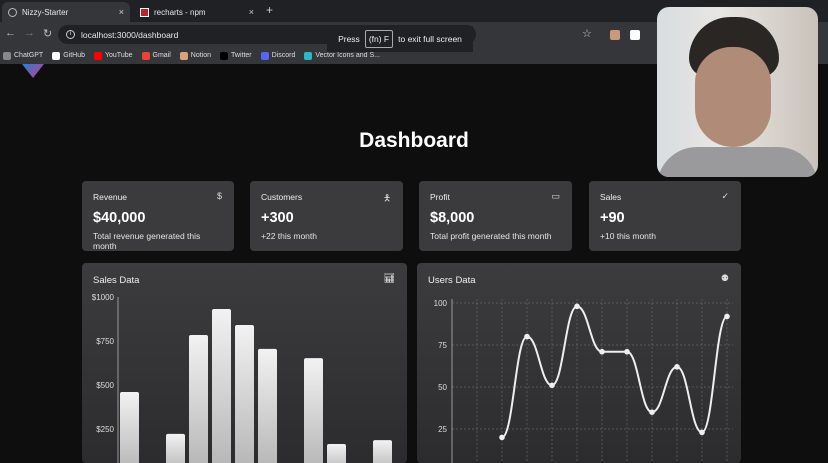 The image size is (828, 463). What do you see at coordinates (442, 429) in the screenshot?
I see `y-tick-label: 25` at bounding box center [442, 429].